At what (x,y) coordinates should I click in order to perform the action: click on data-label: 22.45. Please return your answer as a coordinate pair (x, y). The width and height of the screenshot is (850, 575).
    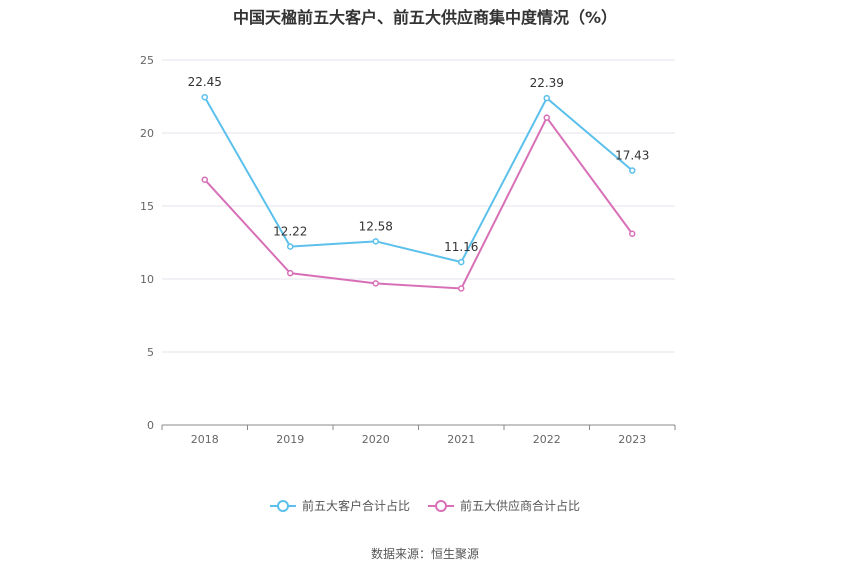
    Looking at the image, I should click on (205, 82).